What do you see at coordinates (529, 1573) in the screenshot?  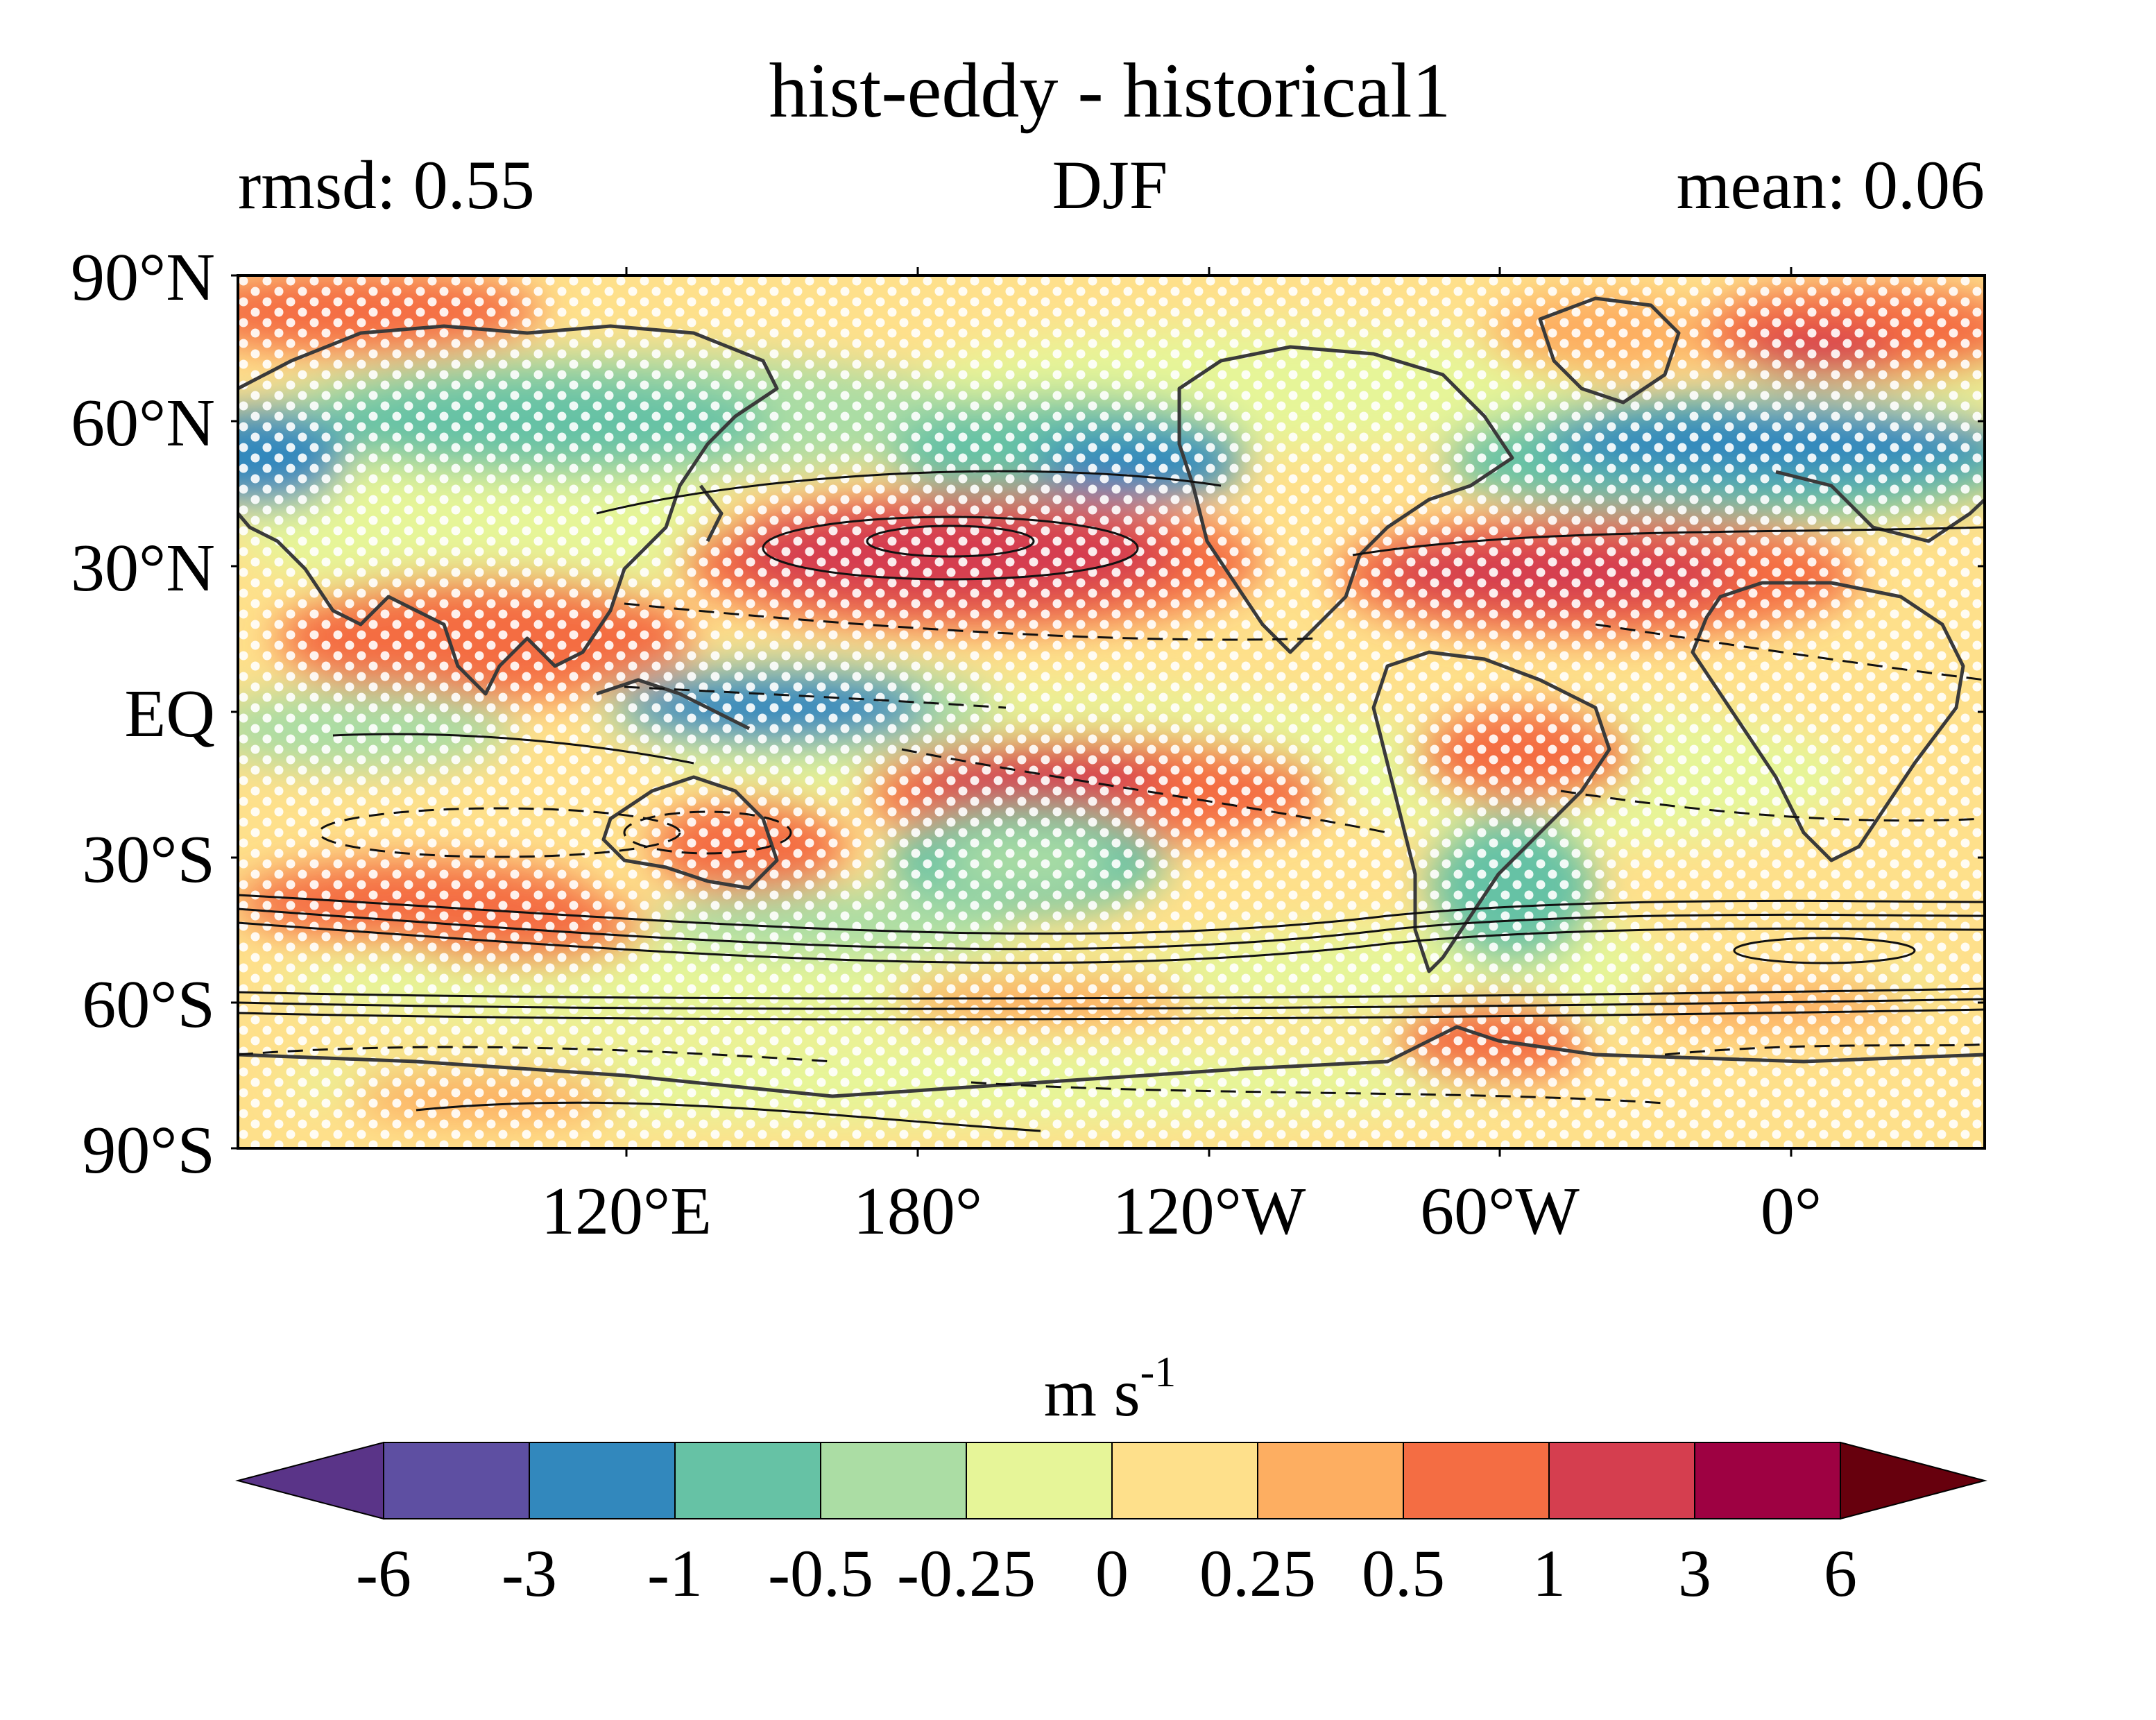 I see `colorbar-tick-label: -3` at bounding box center [529, 1573].